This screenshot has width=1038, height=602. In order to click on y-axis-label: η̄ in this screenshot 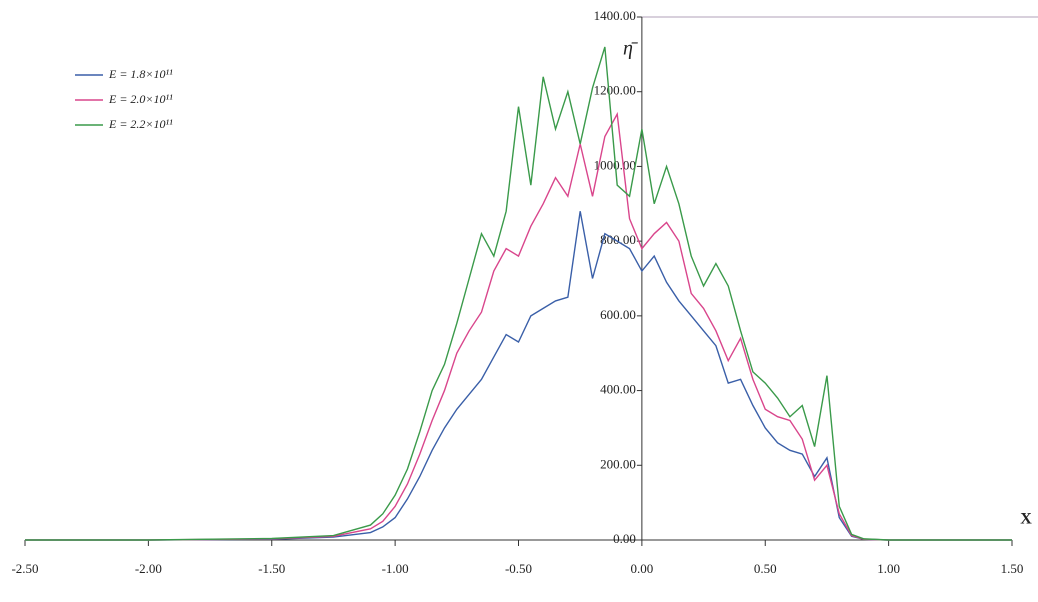, I will do `click(630, 49)`.